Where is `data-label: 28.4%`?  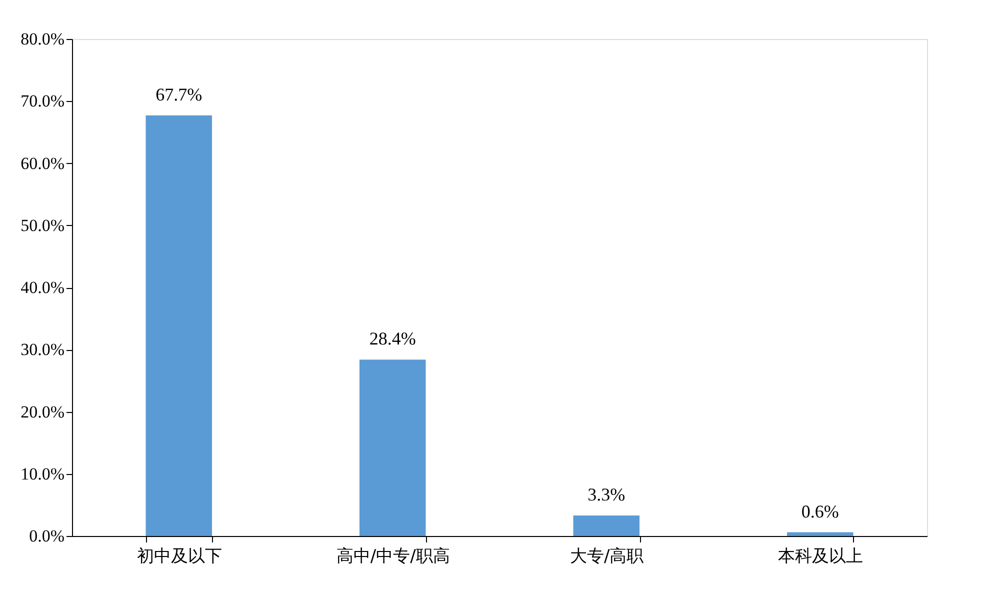 data-label: 28.4% is located at coordinates (392, 338).